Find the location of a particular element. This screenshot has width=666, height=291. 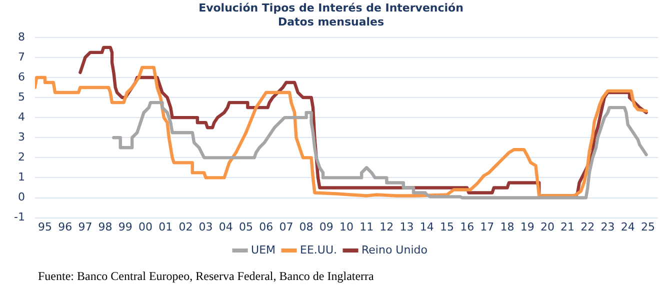

x-tick-label: 12 is located at coordinates (387, 227).